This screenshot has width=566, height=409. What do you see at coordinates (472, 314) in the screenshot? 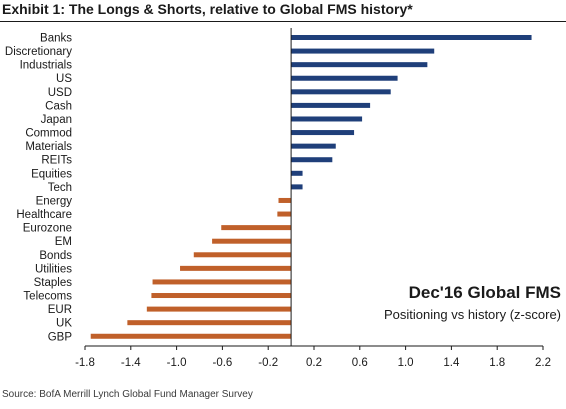
I see `annotation-subtitle: Positioning vs history (z-score)` at bounding box center [472, 314].